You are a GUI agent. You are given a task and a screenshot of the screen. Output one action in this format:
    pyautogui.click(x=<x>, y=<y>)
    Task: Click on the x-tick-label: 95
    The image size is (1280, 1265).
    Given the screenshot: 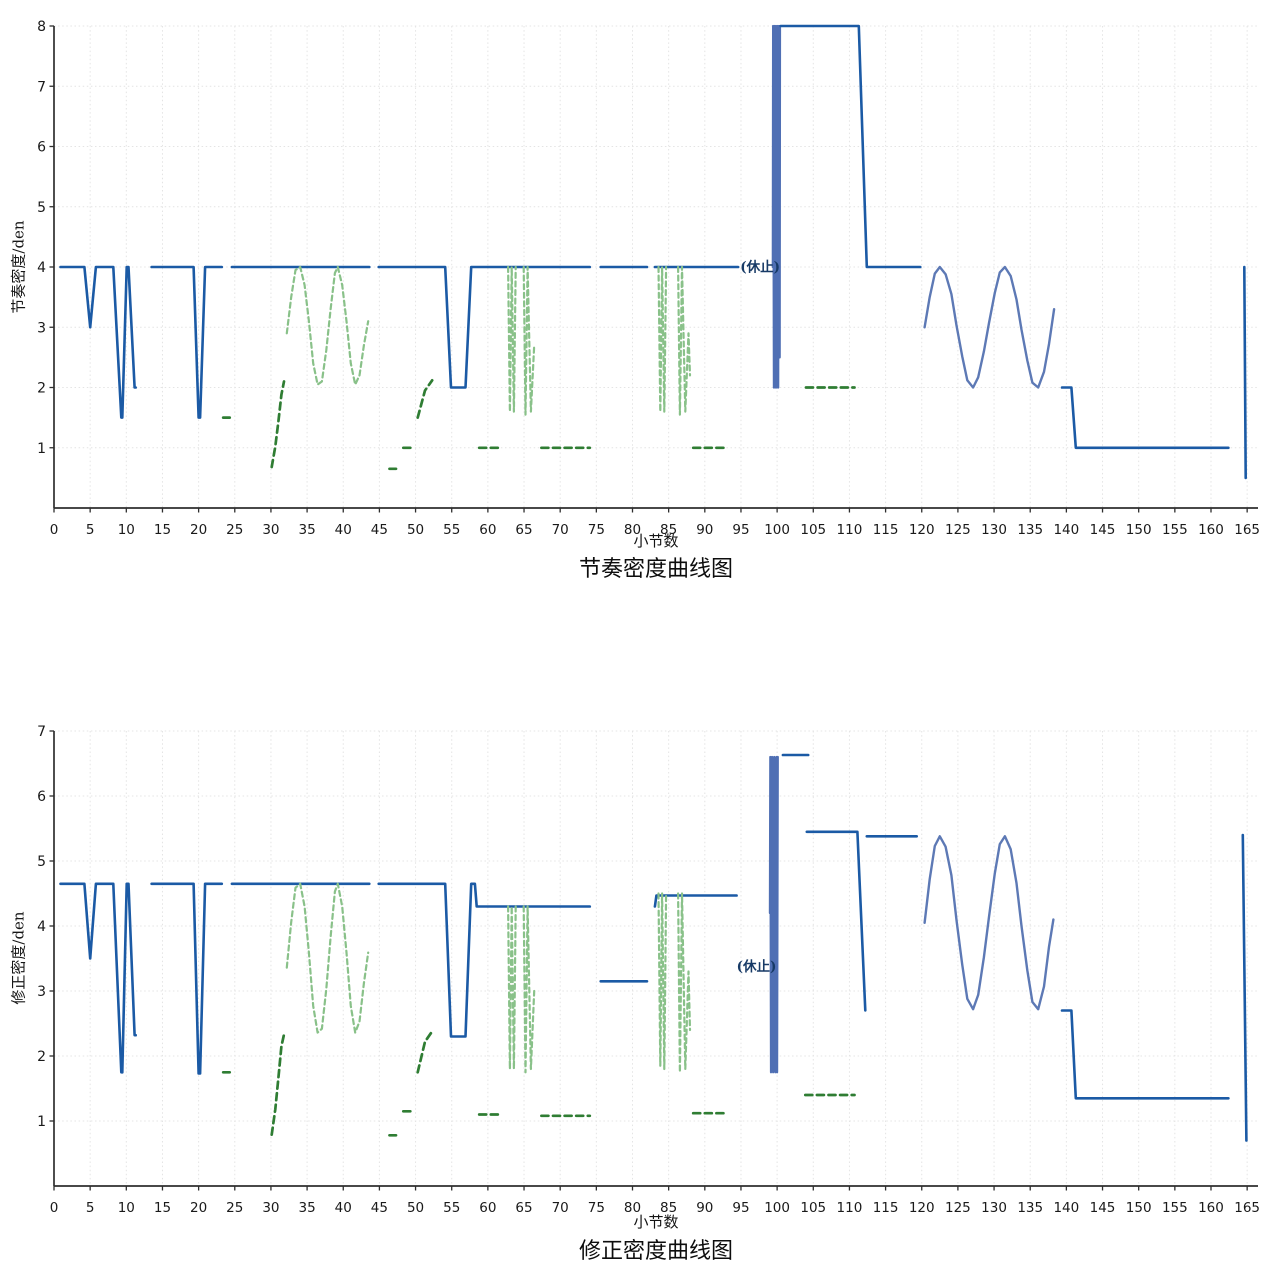 What is the action you would take?
    pyautogui.click(x=740, y=530)
    